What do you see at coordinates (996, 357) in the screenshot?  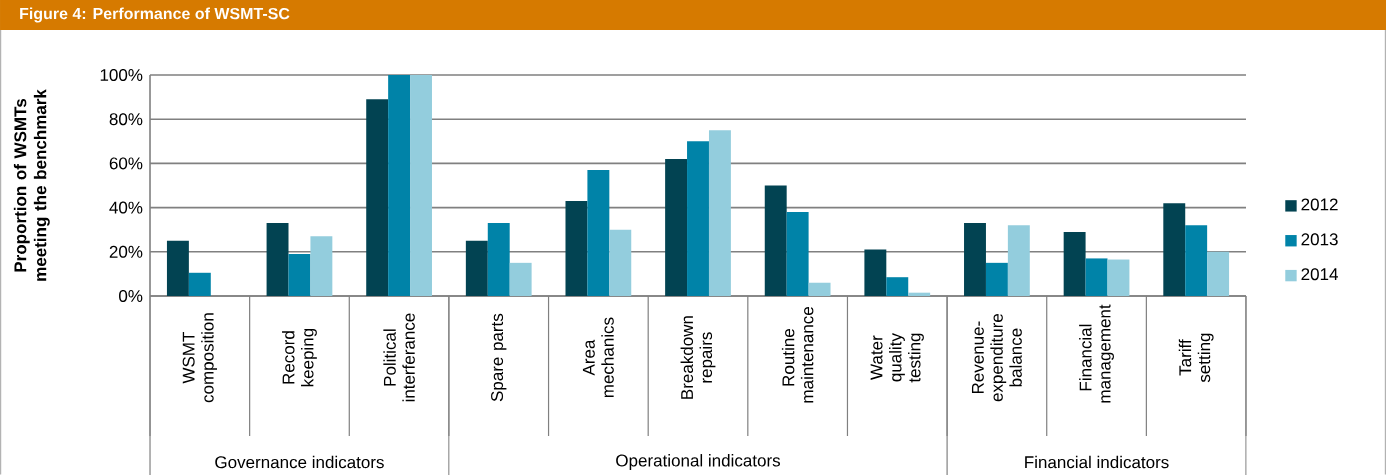 I see `x-tick-label: Revenue-expenditure balance` at bounding box center [996, 357].